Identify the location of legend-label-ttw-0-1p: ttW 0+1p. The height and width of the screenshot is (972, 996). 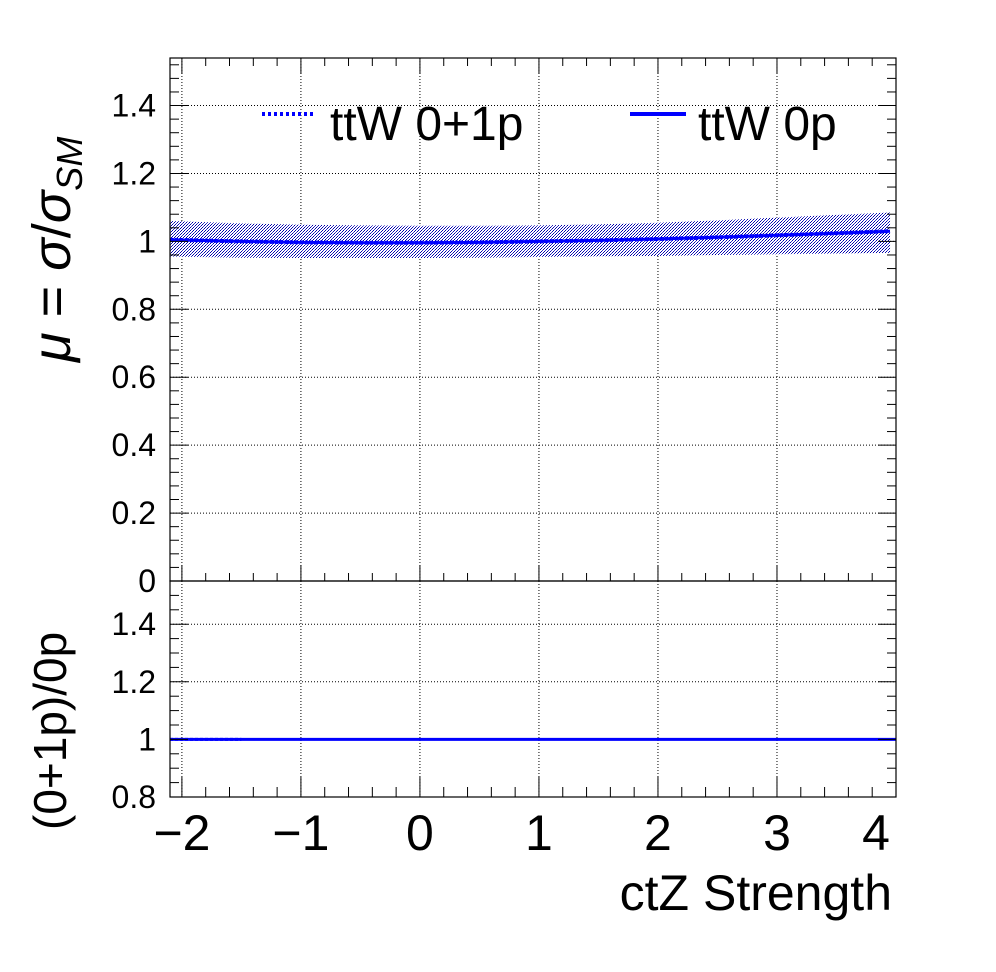
(426, 124).